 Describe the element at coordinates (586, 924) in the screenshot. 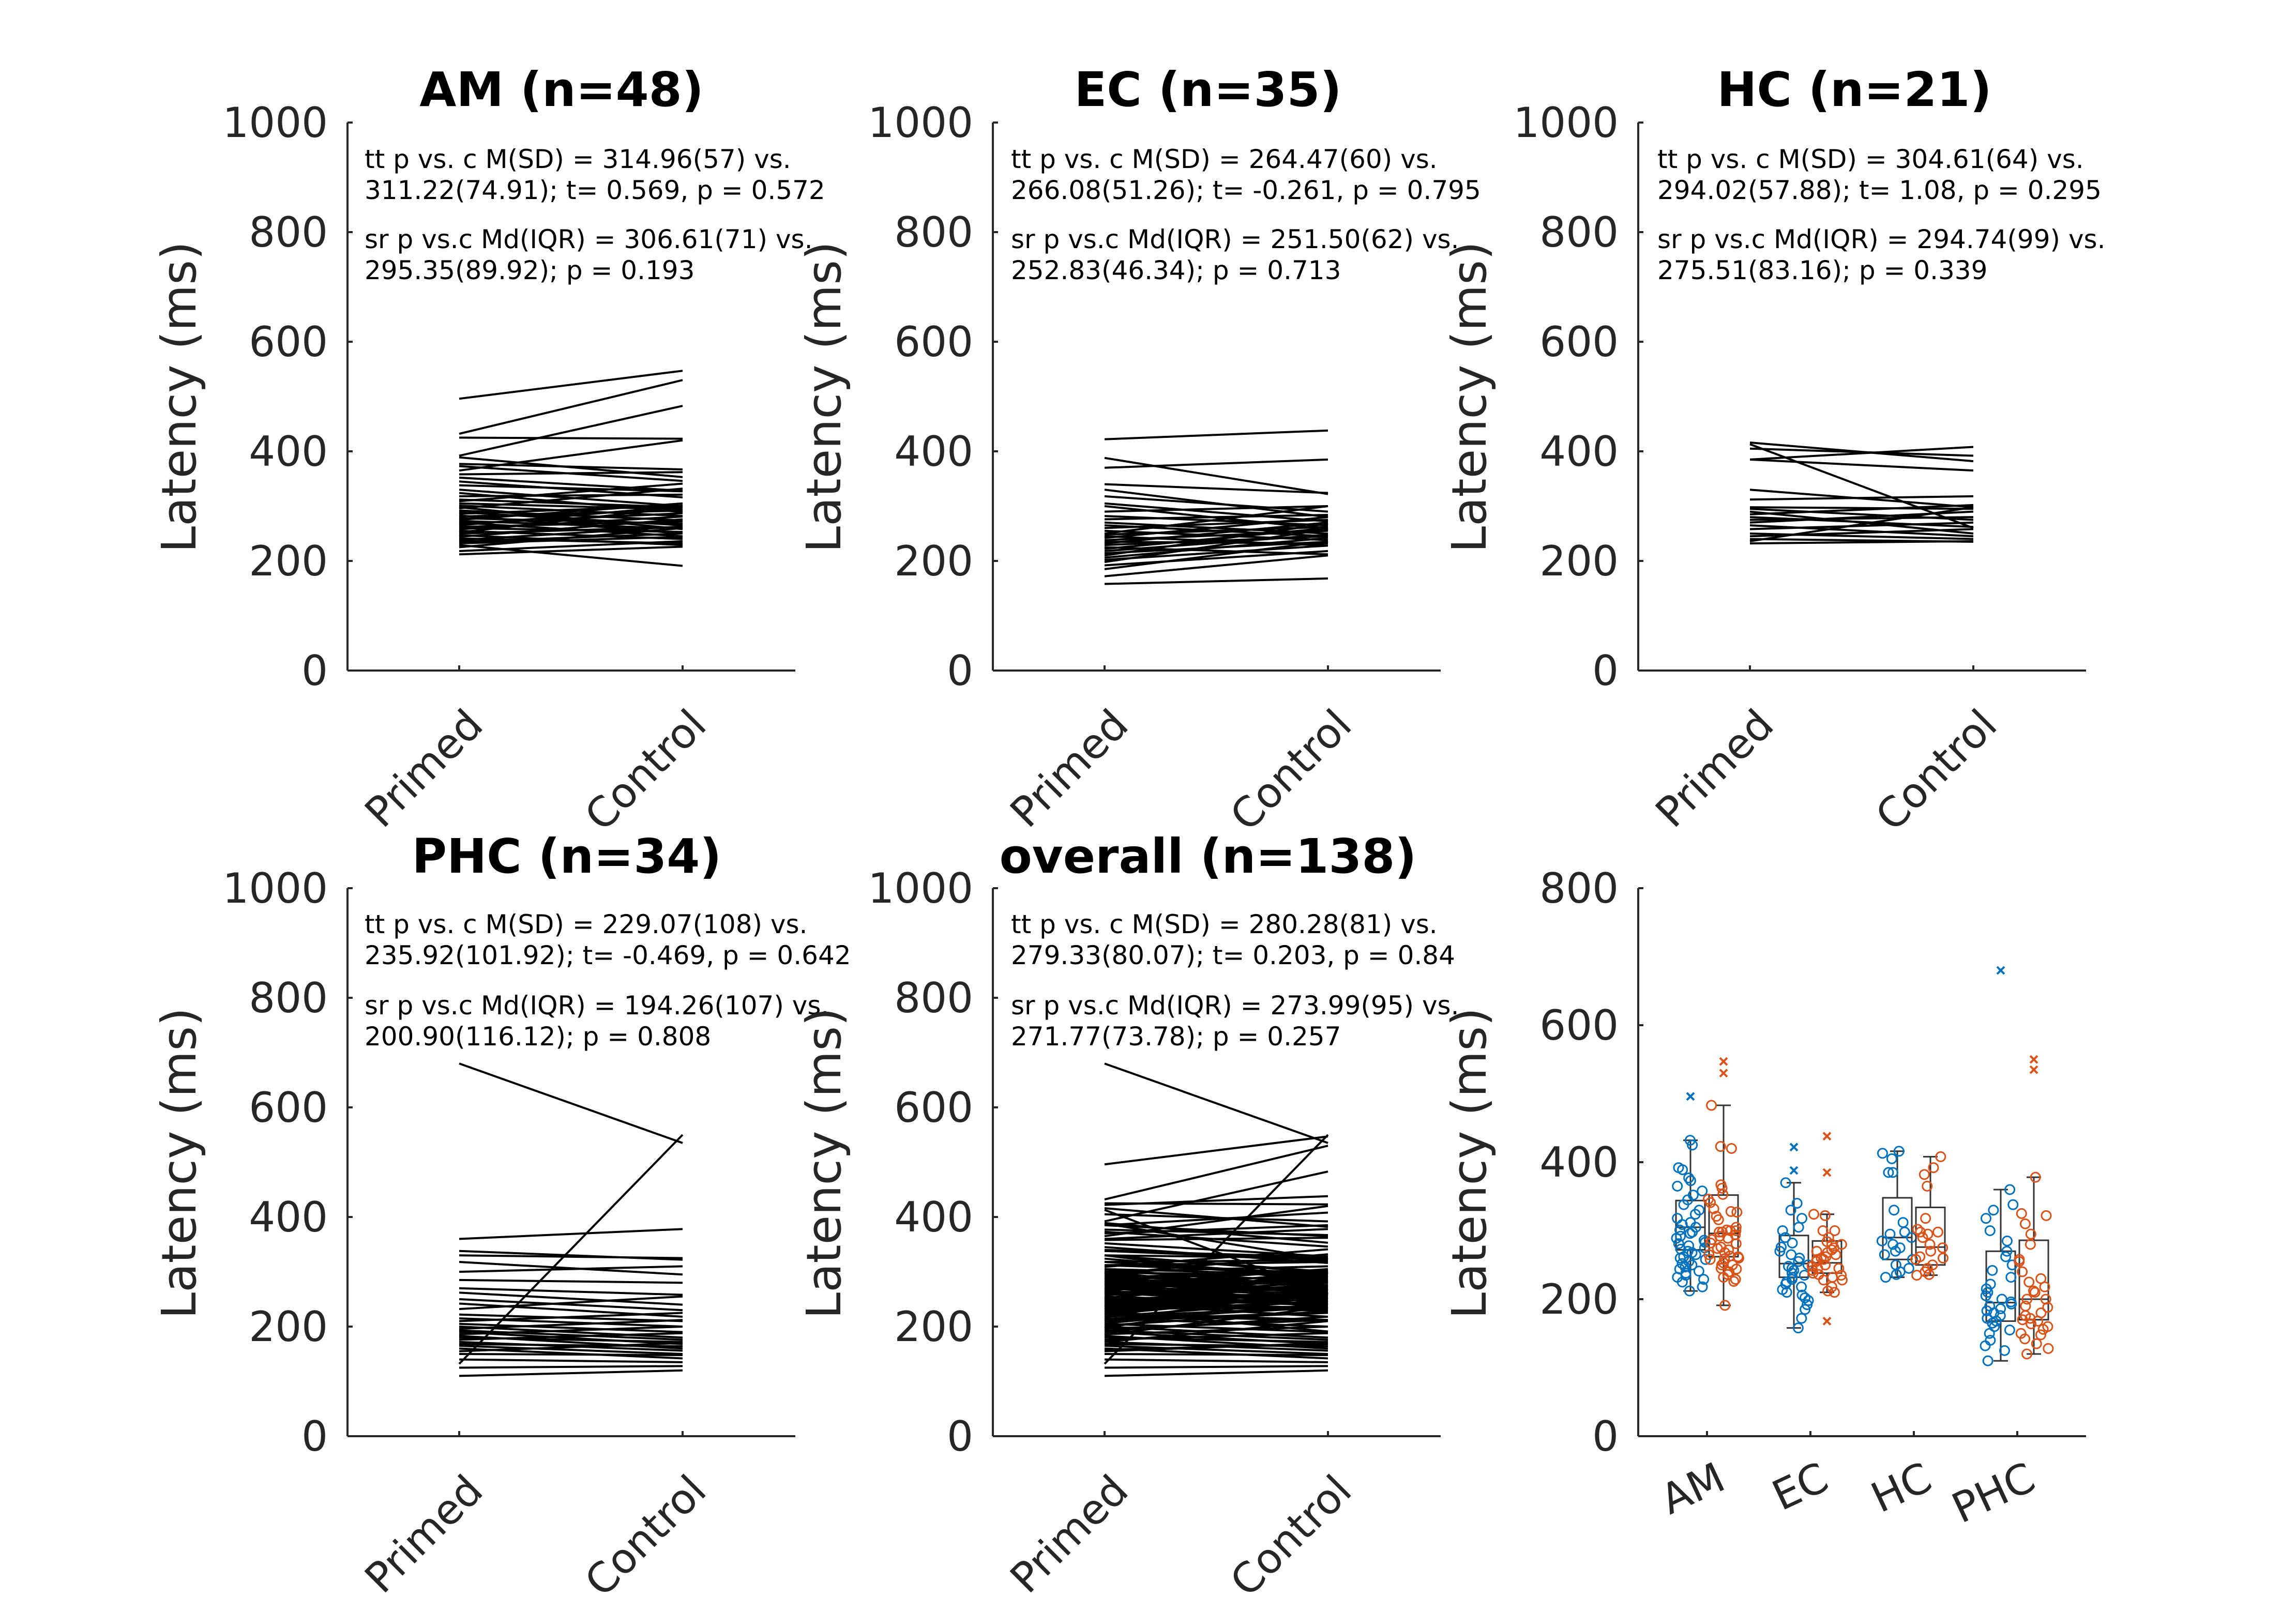

I see `annotation-line: tt p vs. c M(SD) = 229.07(108) vs.` at that location.